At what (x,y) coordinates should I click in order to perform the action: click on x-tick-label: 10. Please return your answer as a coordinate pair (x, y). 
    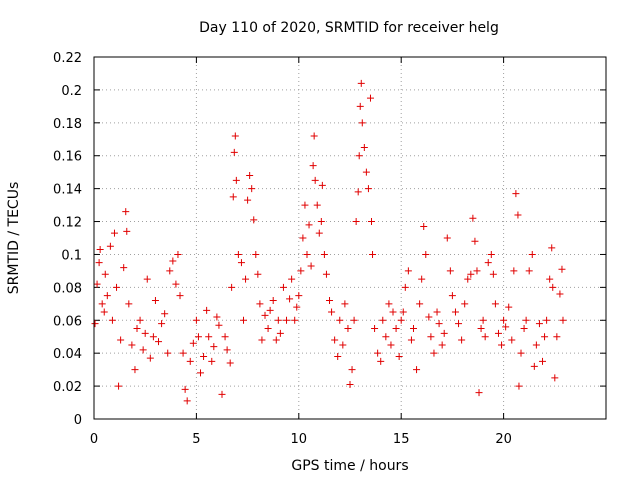
    Looking at the image, I should click on (299, 439).